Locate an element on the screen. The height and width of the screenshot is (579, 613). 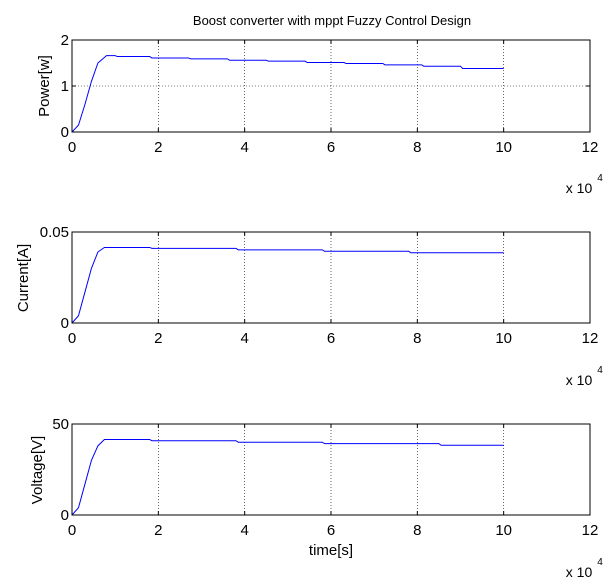
voltage-x-axis-label: time[s] is located at coordinates (331, 550).